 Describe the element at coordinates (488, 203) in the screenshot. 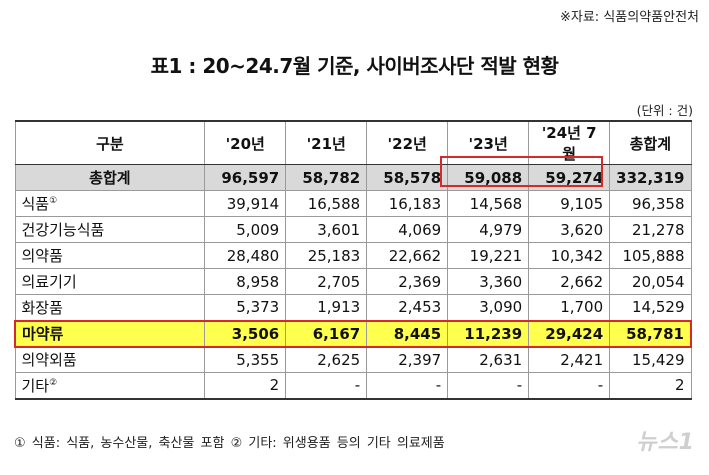

I see `cell: 14,568` at that location.